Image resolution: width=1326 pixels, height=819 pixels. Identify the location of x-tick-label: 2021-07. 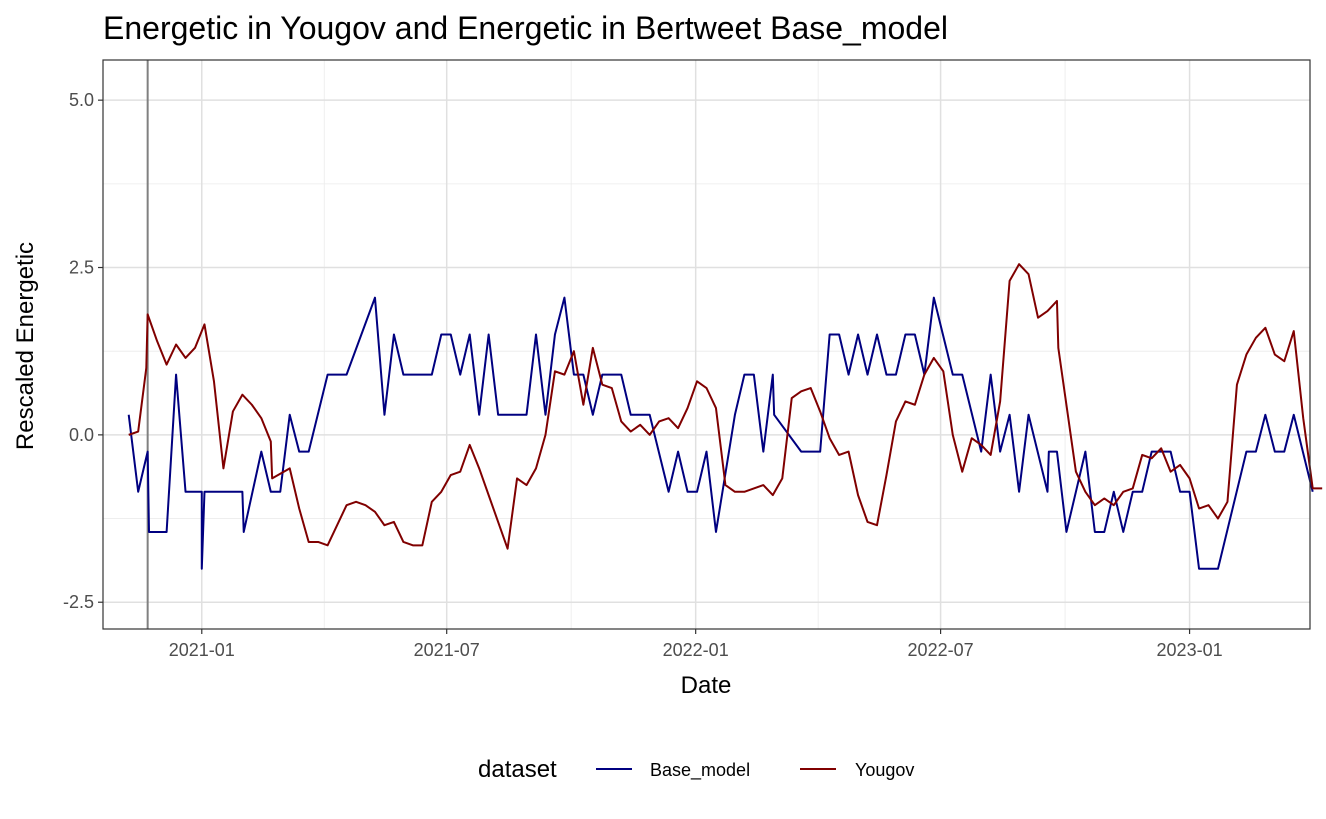
(447, 650).